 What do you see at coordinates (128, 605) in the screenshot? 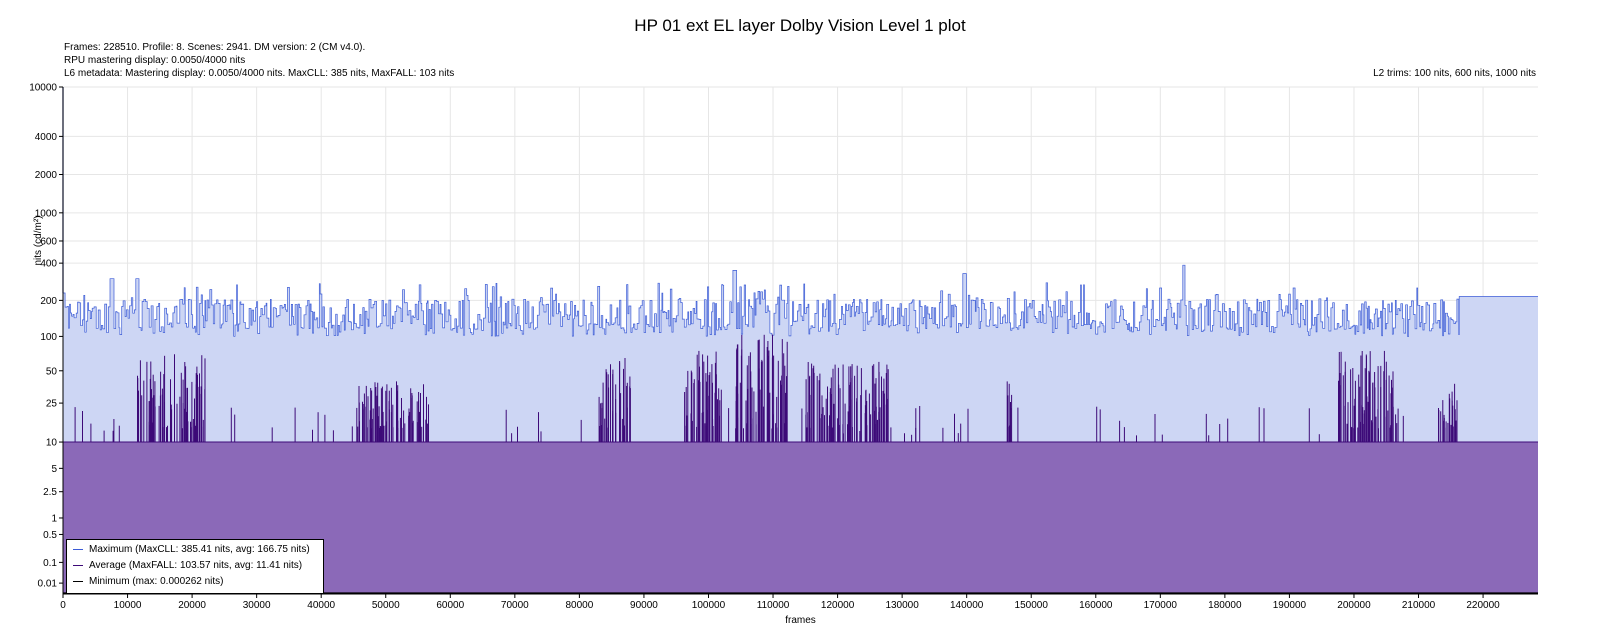
I see `x-tick-label: 10000` at bounding box center [128, 605].